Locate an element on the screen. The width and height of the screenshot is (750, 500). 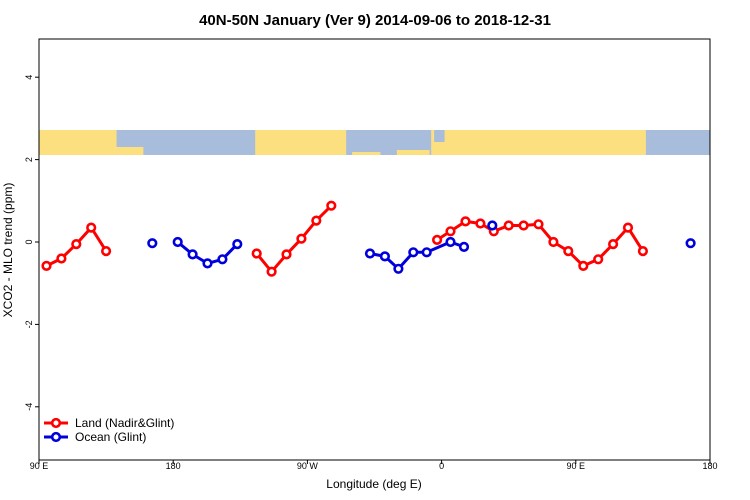
x-axis-title: Longitude (deg E) is located at coordinates (373, 484).